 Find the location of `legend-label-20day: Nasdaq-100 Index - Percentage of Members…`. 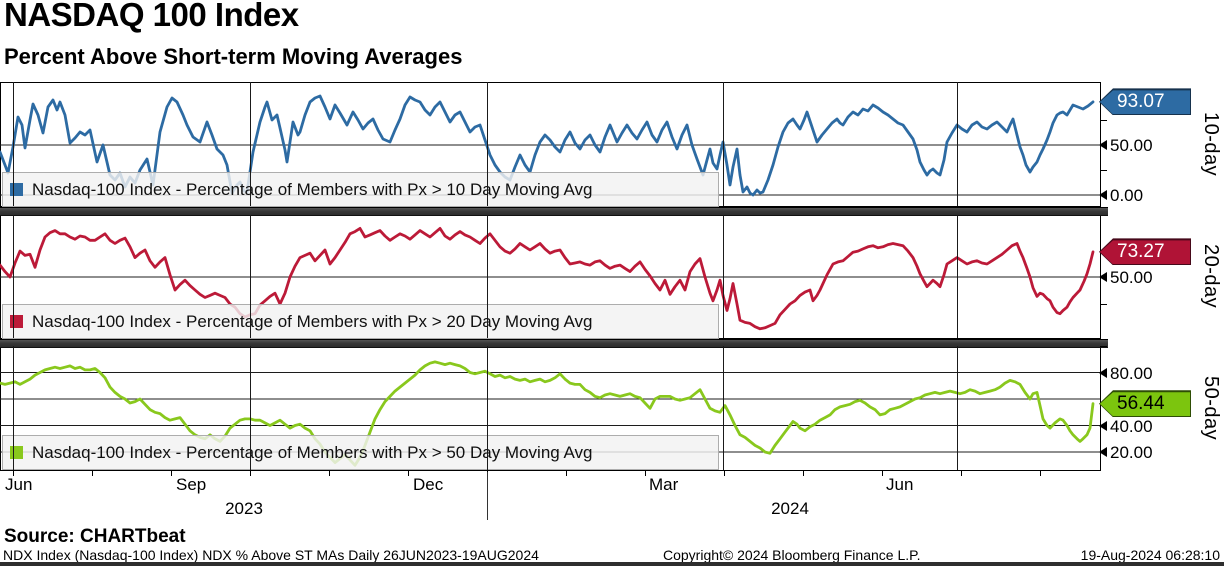

legend-label-20day: Nasdaq-100 Index - Percentage of Members… is located at coordinates (312, 321).